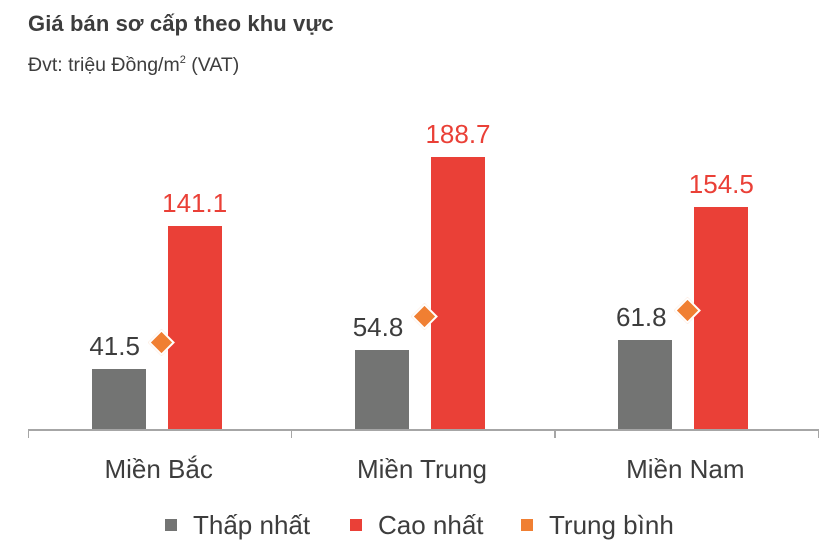 The width and height of the screenshot is (832, 554). I want to click on legend-item-min: Thấp nhất, so click(237, 525).